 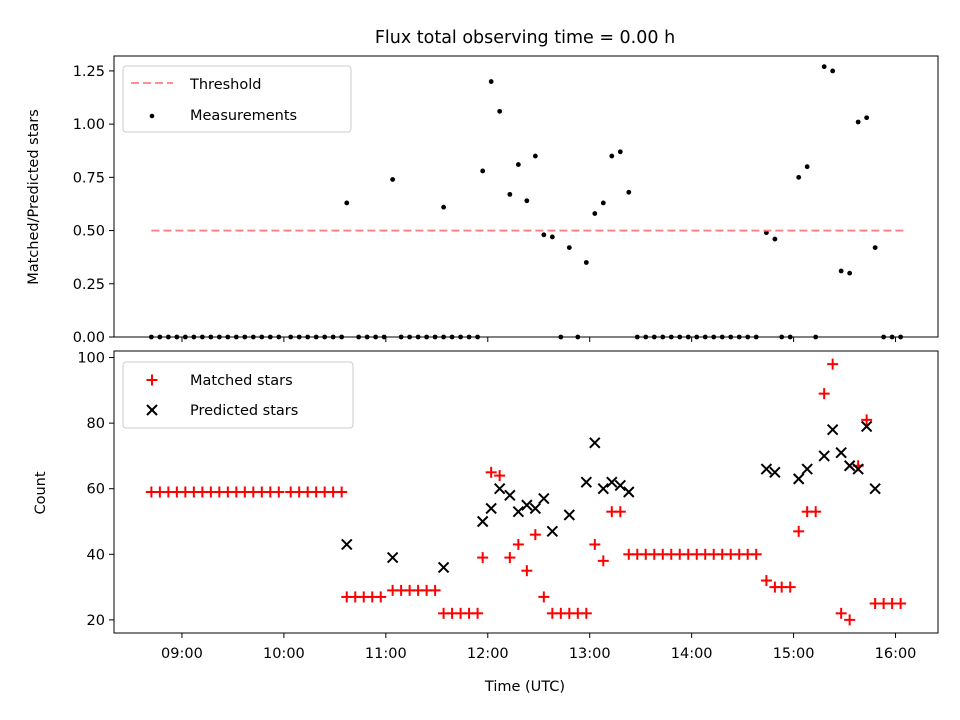 I want to click on legend-threshold-label: Threshold, so click(x=225, y=85).